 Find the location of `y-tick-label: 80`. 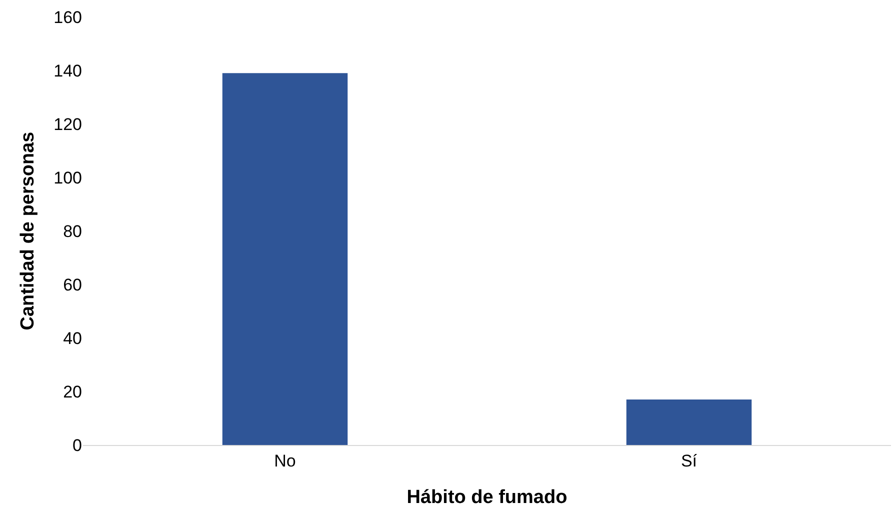

y-tick-label: 80 is located at coordinates (72, 231).